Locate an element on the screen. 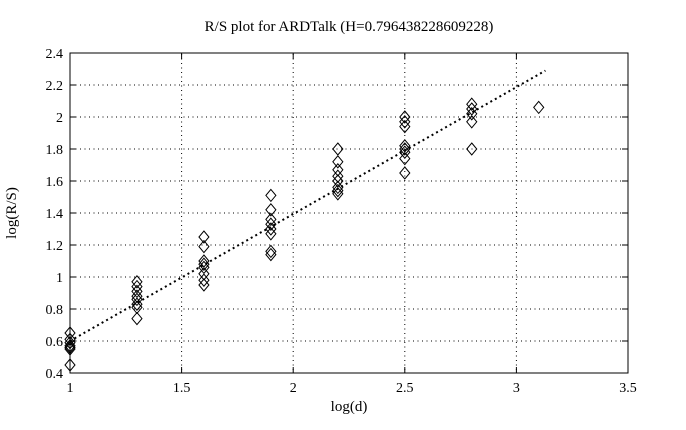 This screenshot has width=686, height=430. y-tick-label: 1.8 is located at coordinates (55, 150).